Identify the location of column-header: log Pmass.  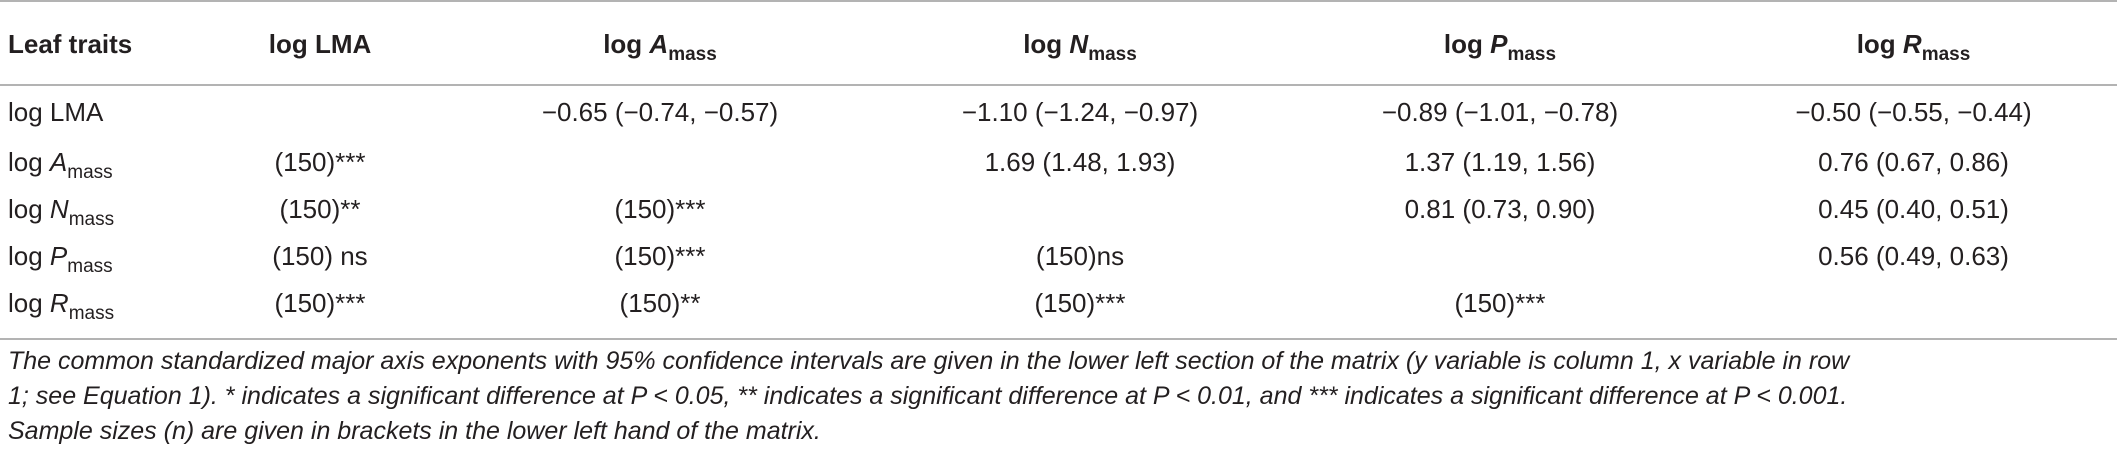
(1500, 43).